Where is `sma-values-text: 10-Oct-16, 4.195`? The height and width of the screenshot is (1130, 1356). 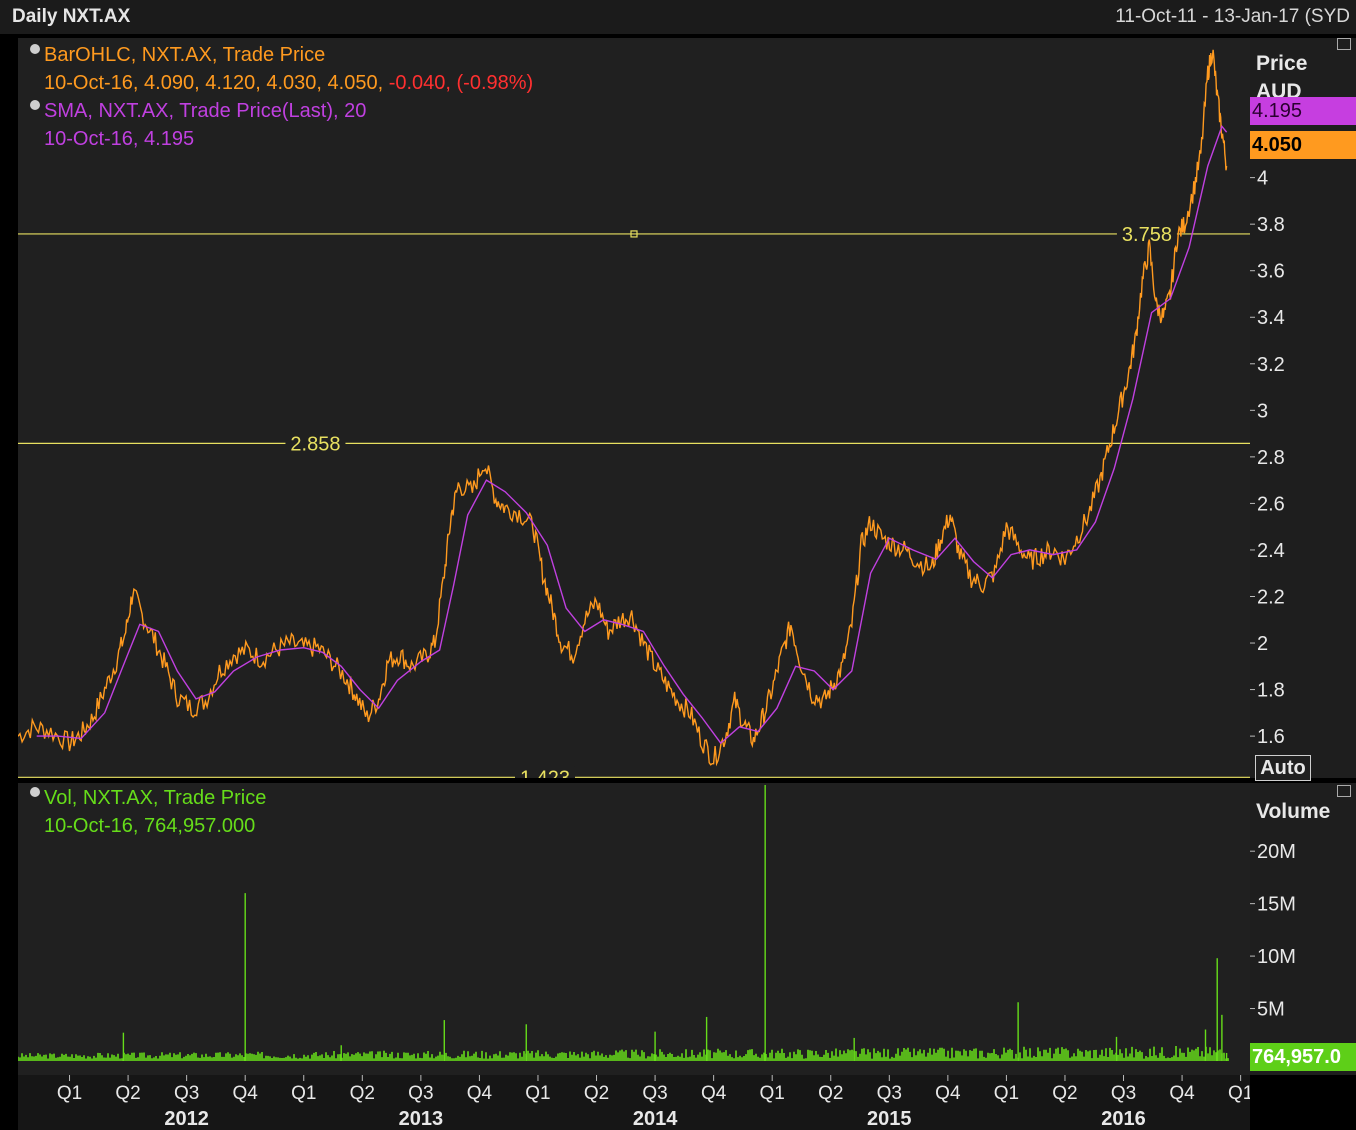 sma-values-text: 10-Oct-16, 4.195 is located at coordinates (119, 139).